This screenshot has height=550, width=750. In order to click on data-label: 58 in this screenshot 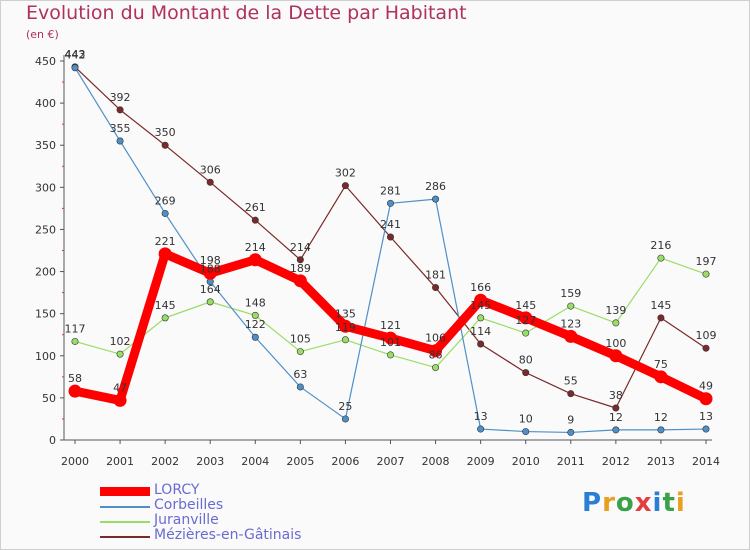, I will do `click(75, 378)`.